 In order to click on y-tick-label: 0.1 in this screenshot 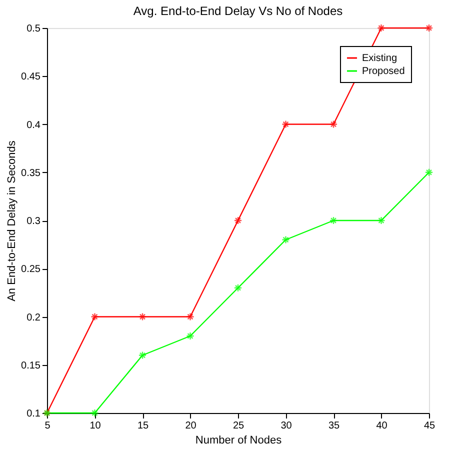, I will do `click(33, 414)`.